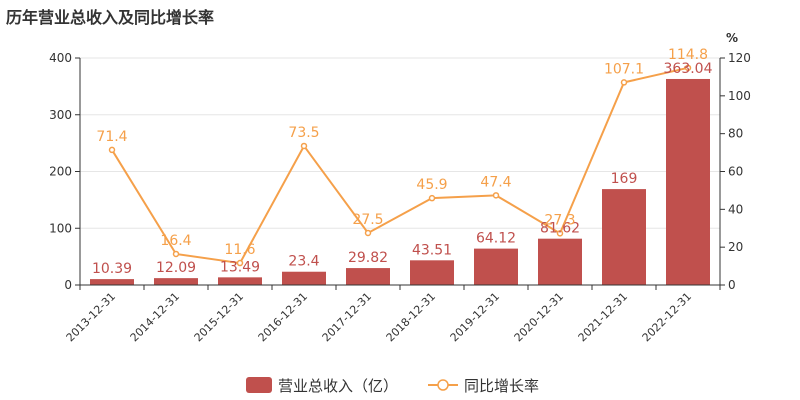  What do you see at coordinates (60, 115) in the screenshot?
I see `y-left-tick-label: 300` at bounding box center [60, 115].